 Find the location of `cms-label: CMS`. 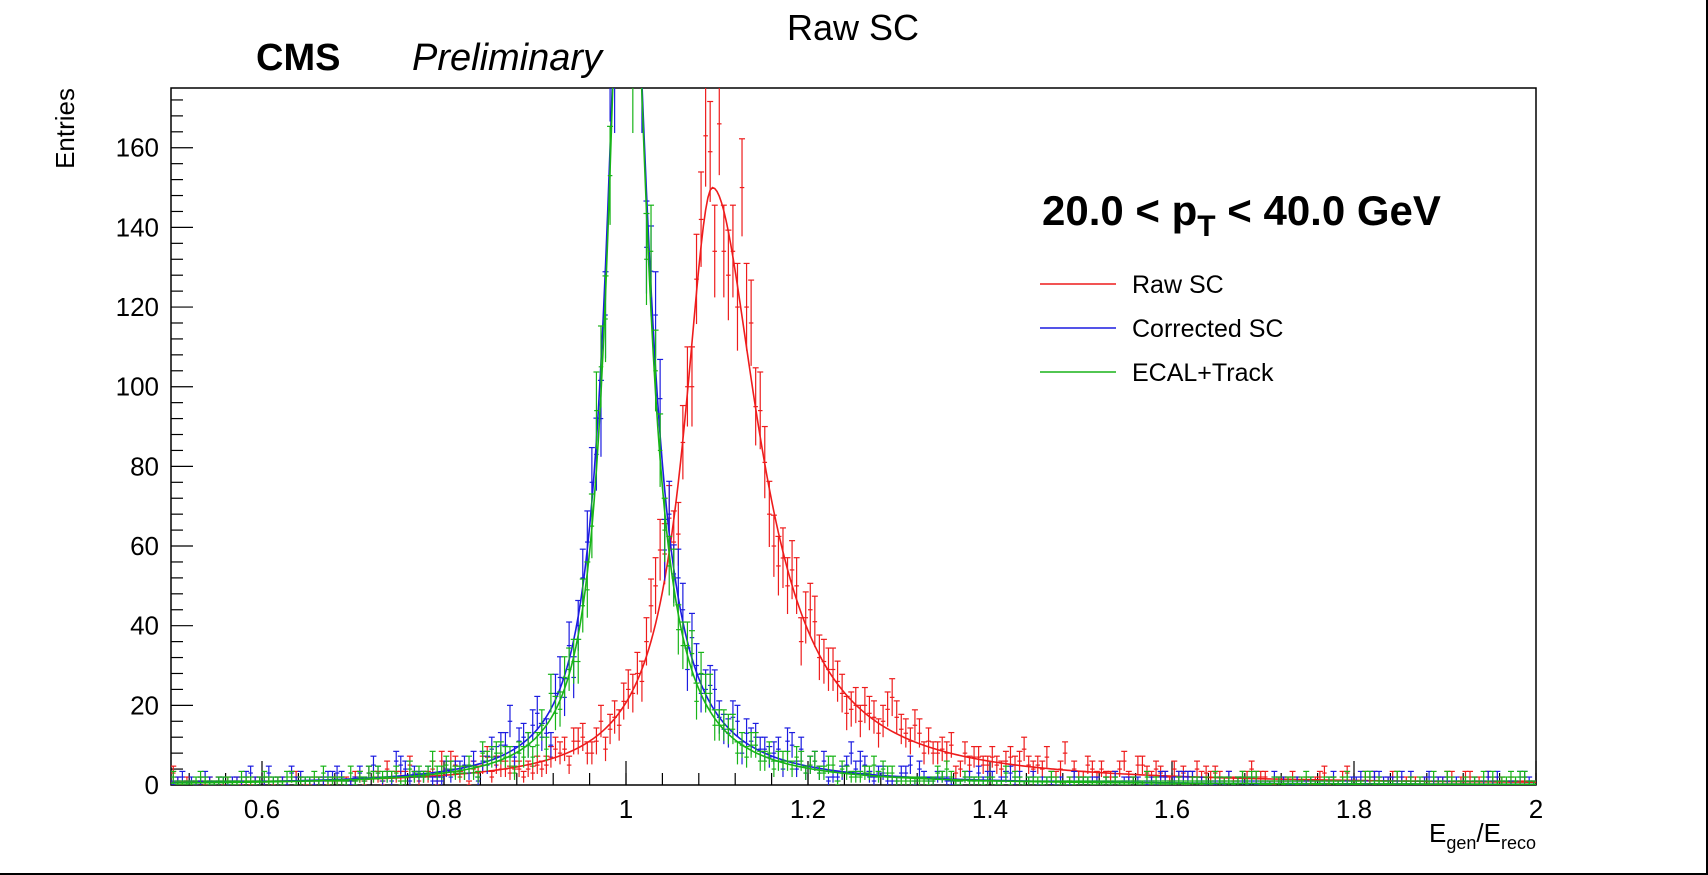

cms-label: CMS is located at coordinates (298, 58).